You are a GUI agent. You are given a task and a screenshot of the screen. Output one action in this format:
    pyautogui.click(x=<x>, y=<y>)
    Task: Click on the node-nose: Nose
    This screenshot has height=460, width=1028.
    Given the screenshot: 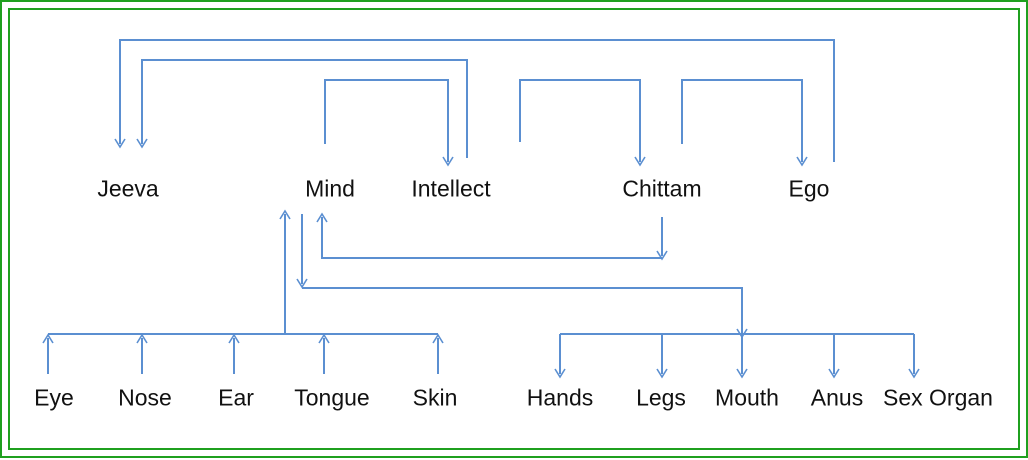 What is the action you would take?
    pyautogui.click(x=145, y=397)
    